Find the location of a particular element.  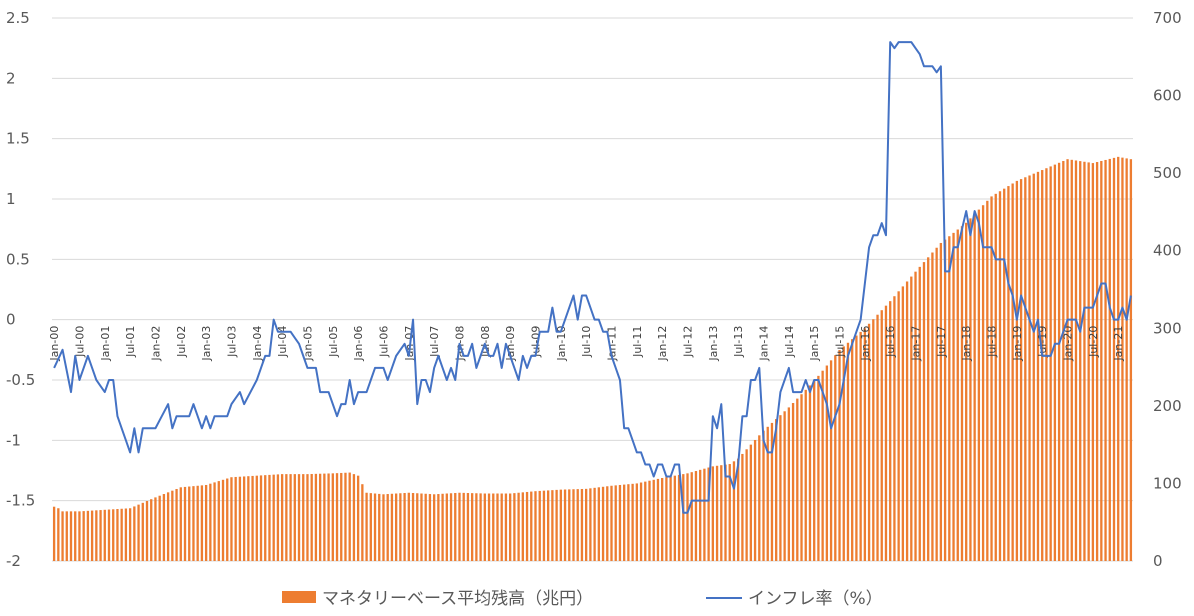

left-tick-label: -0.5 is located at coordinates (20, 380).